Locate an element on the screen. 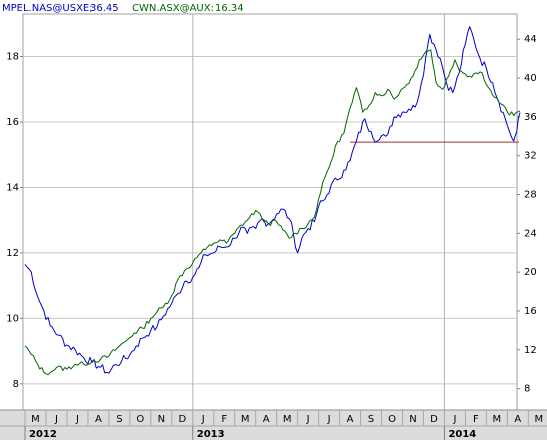 This screenshot has width=547, height=444. legend-mpel-value: 36.45 is located at coordinates (104, 8).